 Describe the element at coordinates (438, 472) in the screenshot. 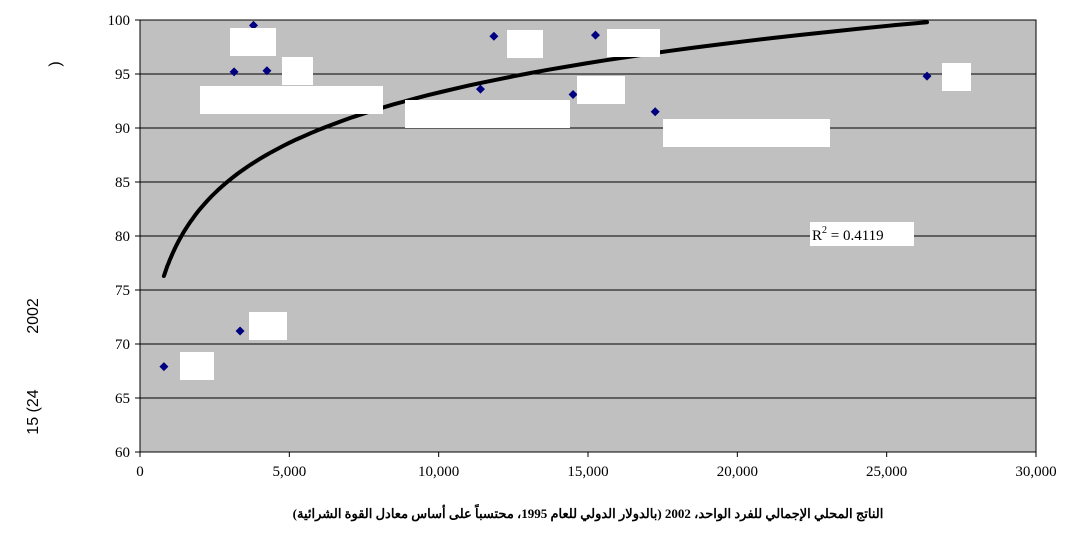

I see `x-tick-label: 10,000` at that location.